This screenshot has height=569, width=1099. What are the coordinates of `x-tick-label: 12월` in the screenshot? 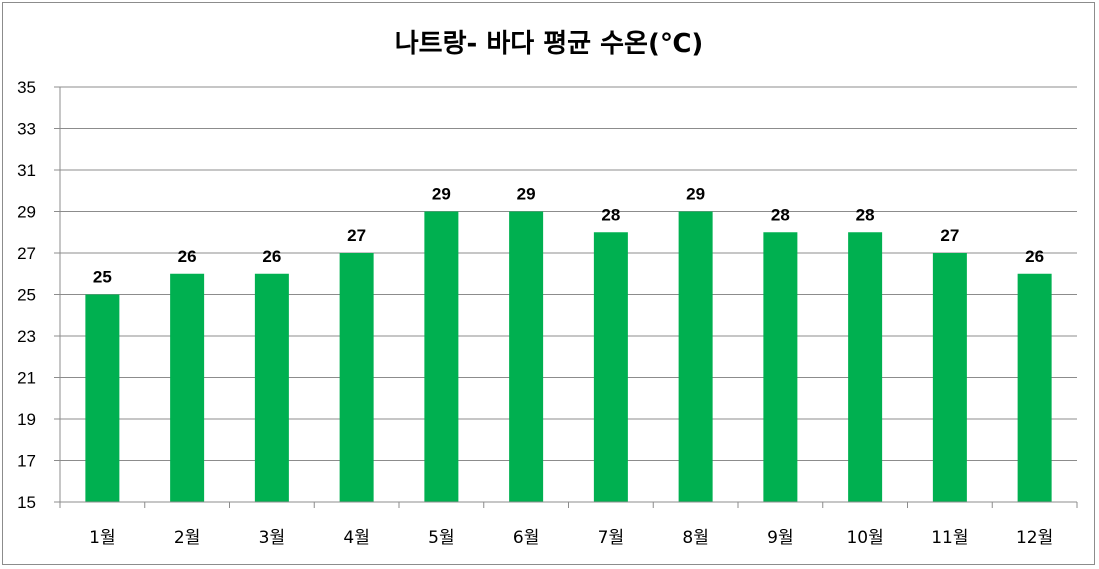 It's located at (1034, 538).